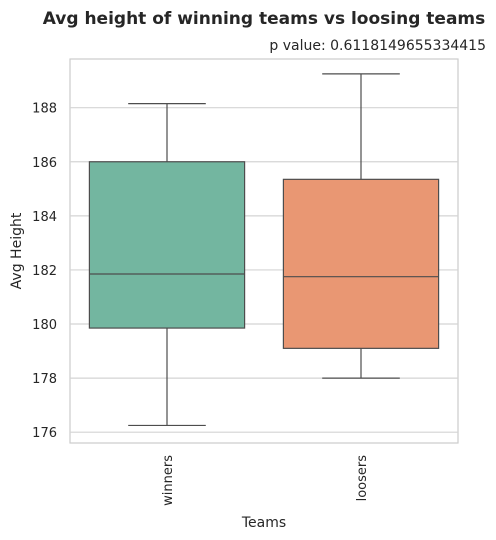 The width and height of the screenshot is (496, 540). What do you see at coordinates (44, 379) in the screenshot?
I see `y-tick-label: 178` at bounding box center [44, 379].